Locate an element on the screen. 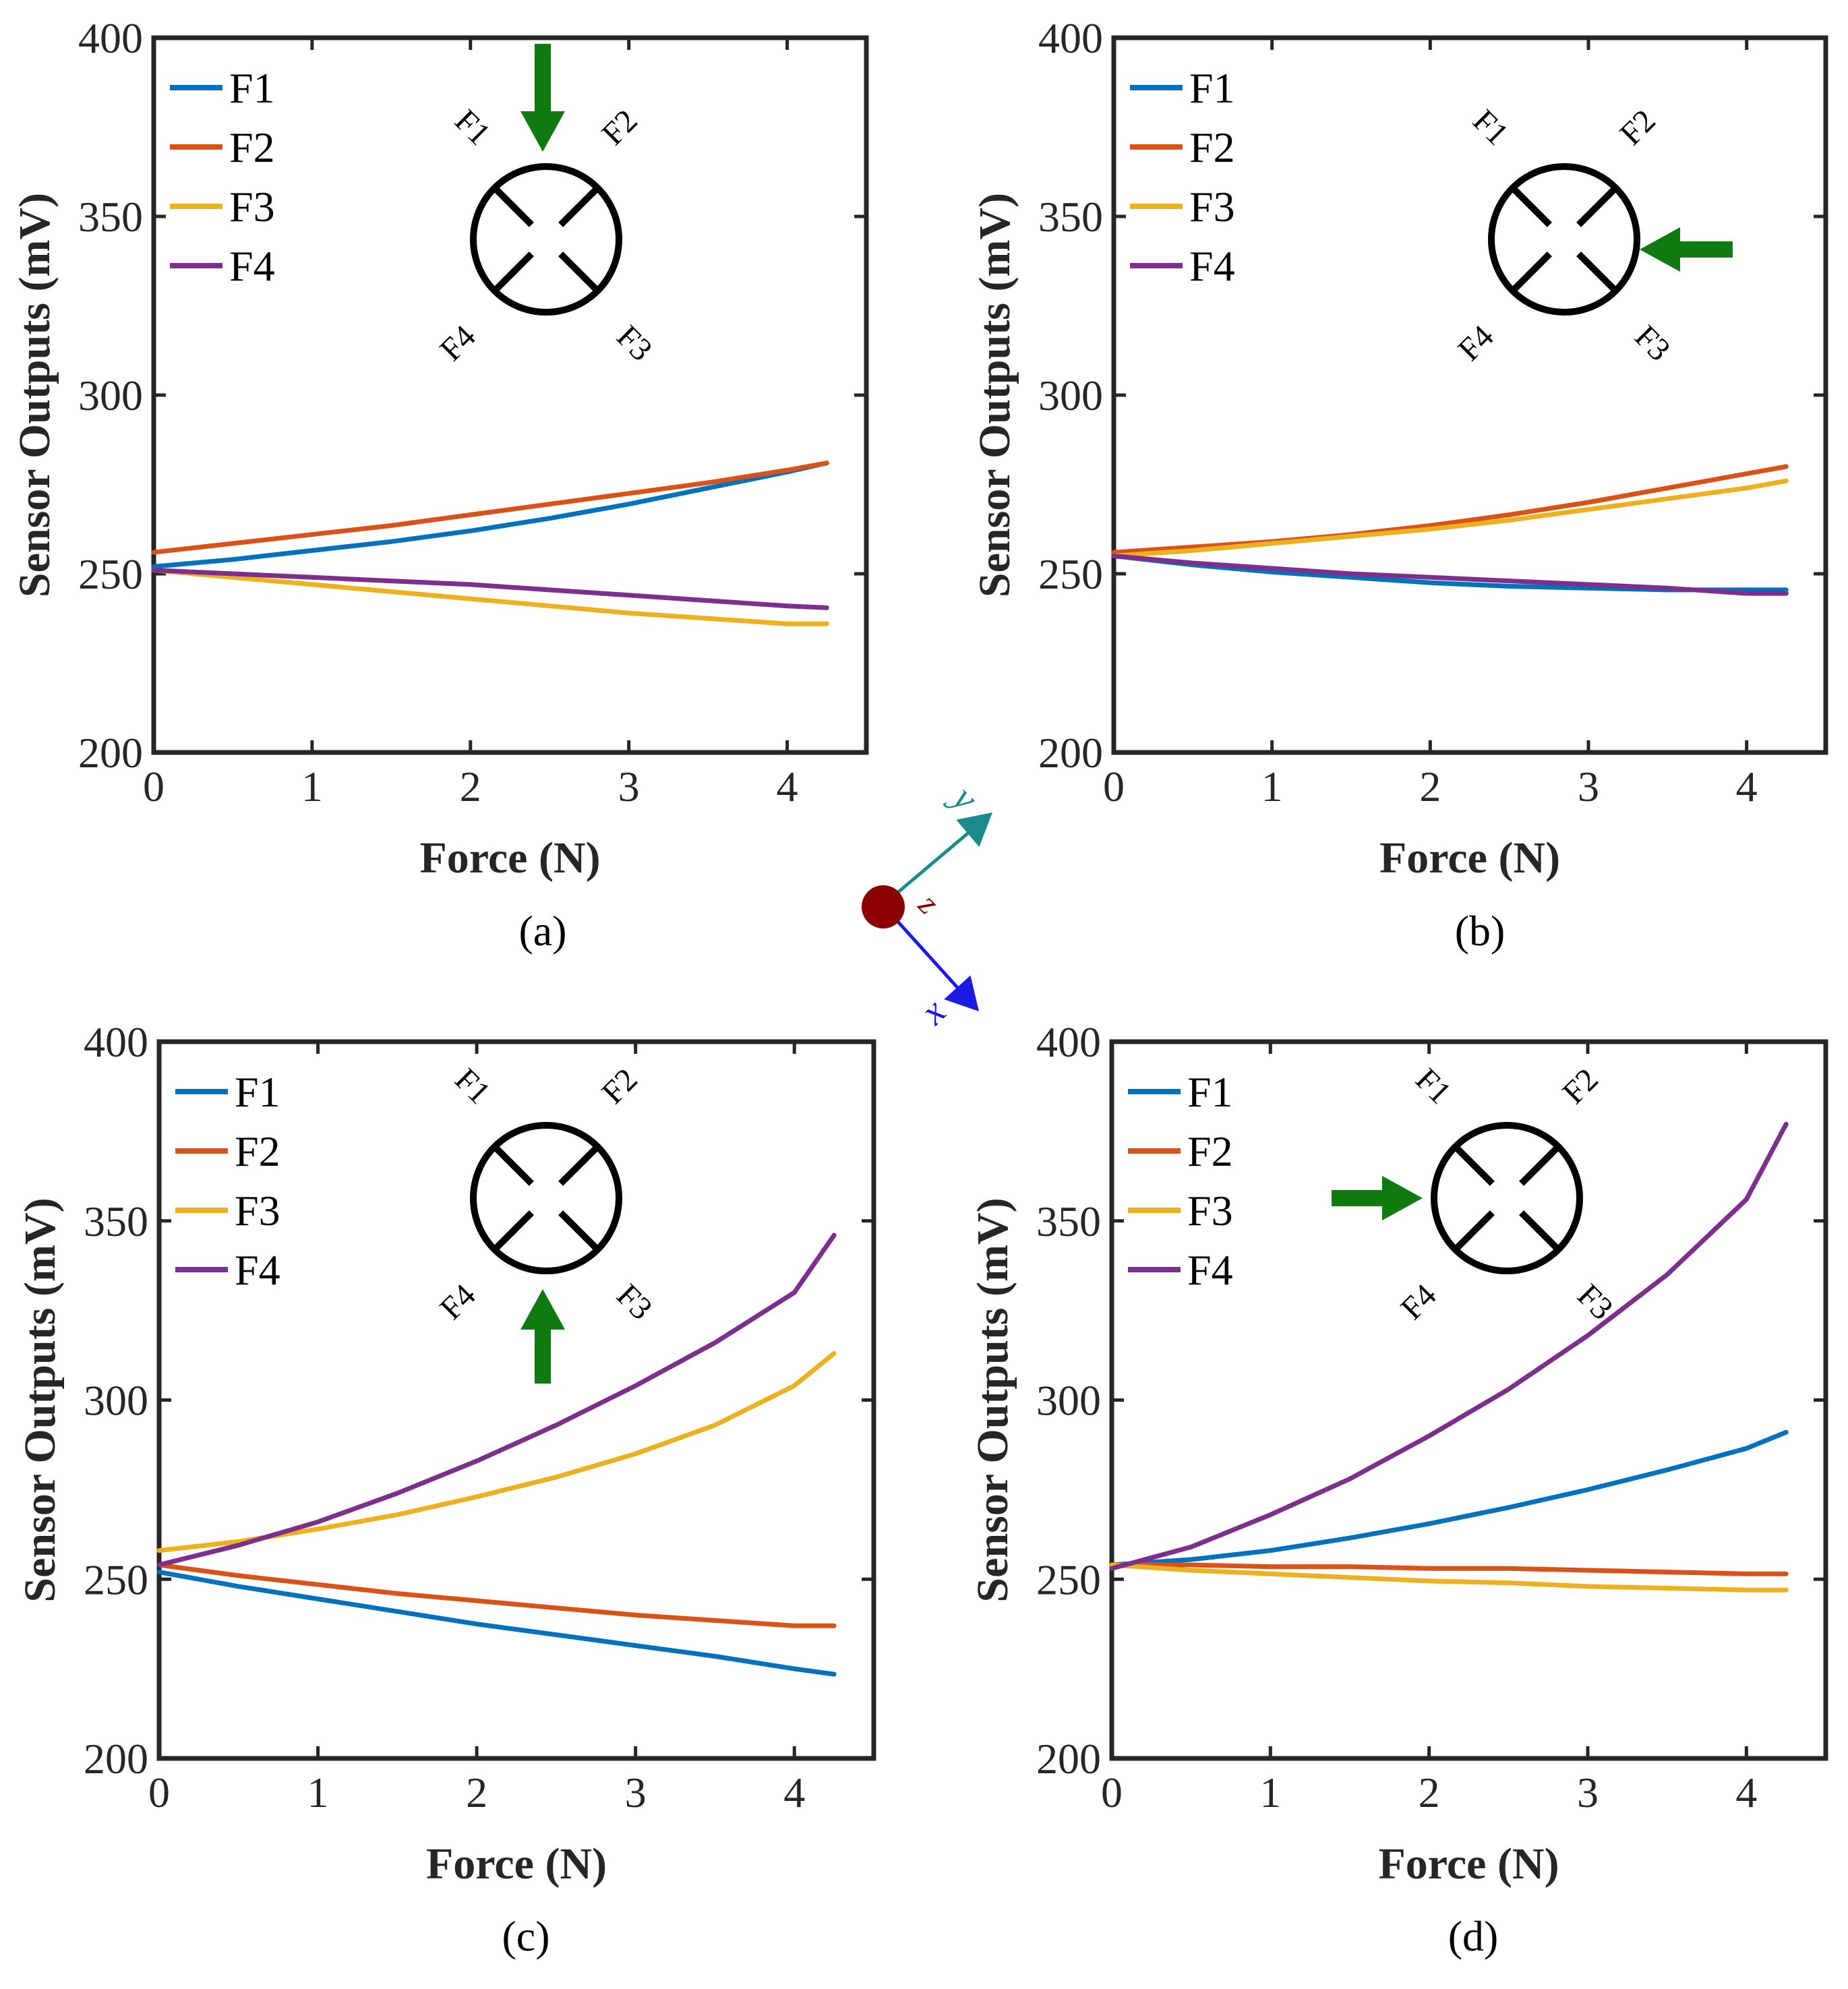 This screenshot has height=1989, width=1848. panel-caption: (b) is located at coordinates (1480, 931).